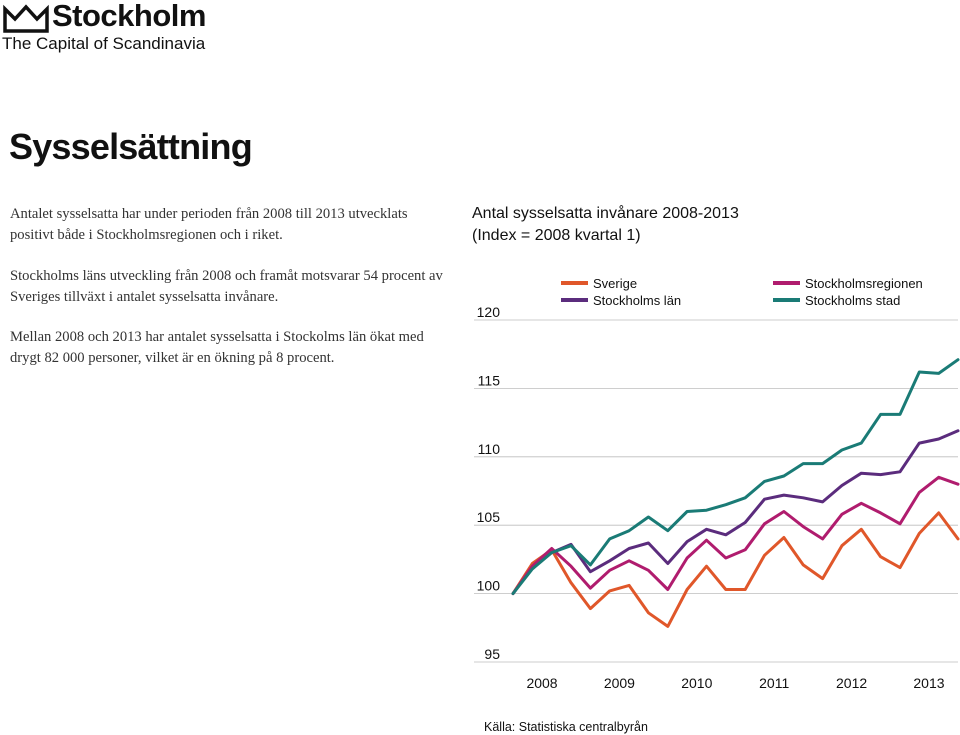 This screenshot has height=735, width=960. What do you see at coordinates (489, 517) in the screenshot?
I see `y-tick-label: 105` at bounding box center [489, 517].